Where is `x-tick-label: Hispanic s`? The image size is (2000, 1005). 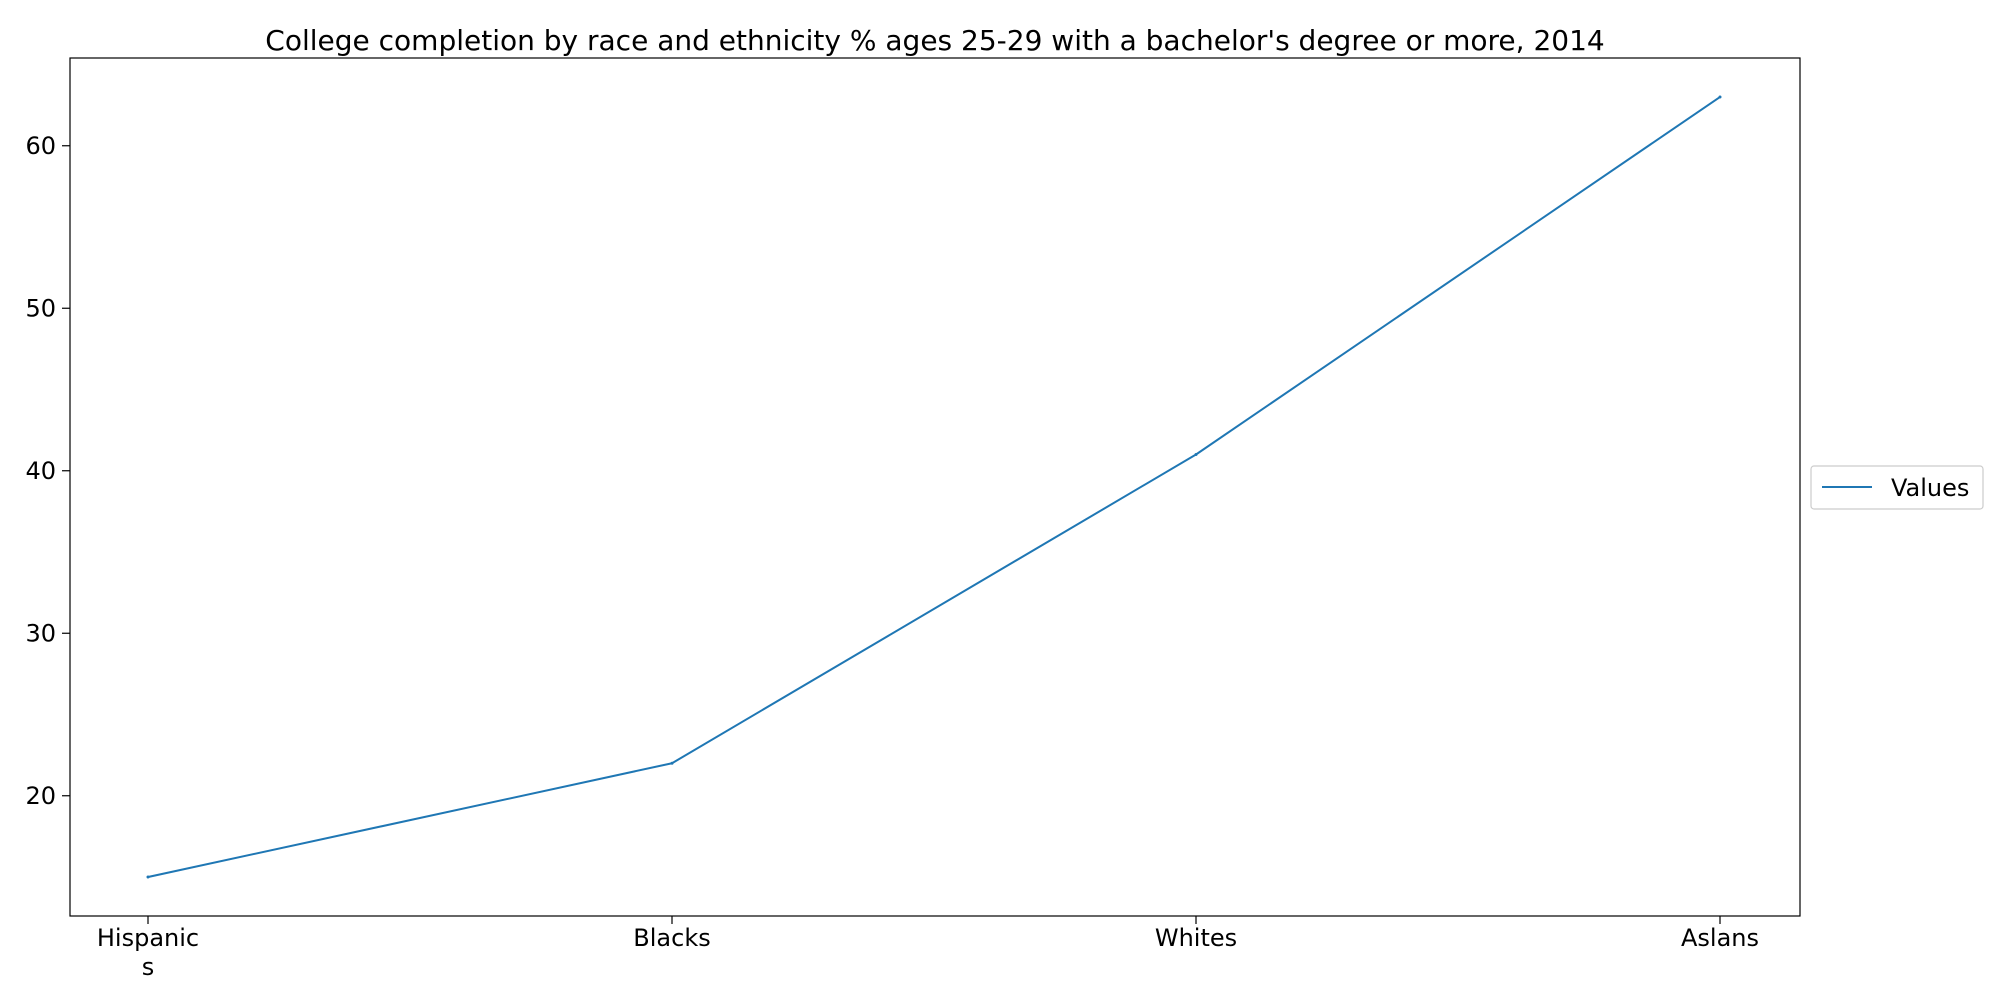 x-tick-label: Hispanic s is located at coordinates (148, 952).